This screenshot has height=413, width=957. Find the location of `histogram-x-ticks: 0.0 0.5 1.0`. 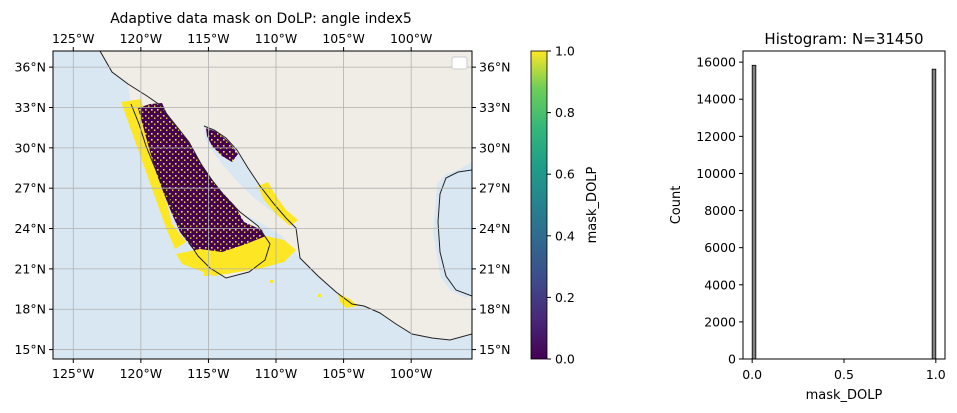

histogram-x-ticks: 0.0 0.5 1.0 is located at coordinates (844, 370).